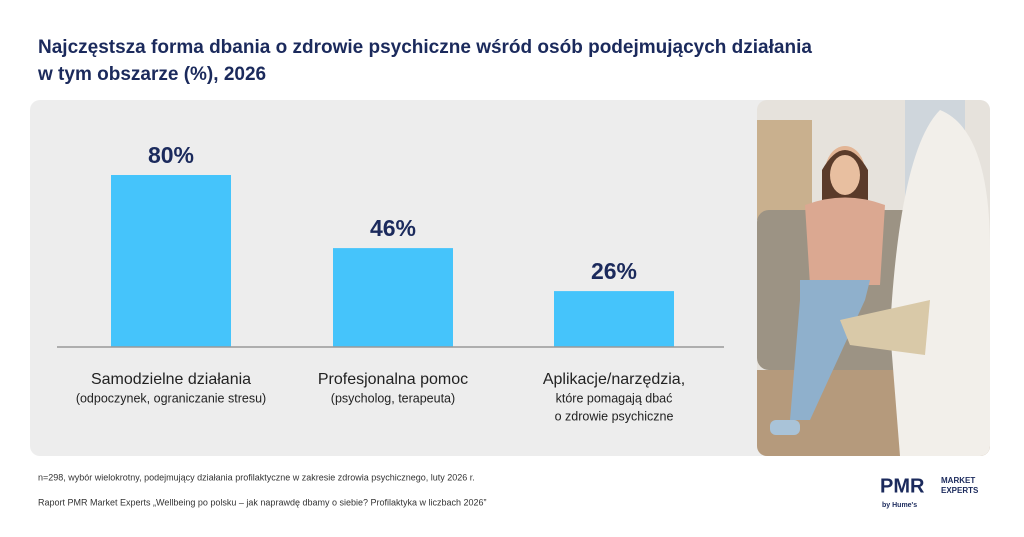 The image size is (1024, 537). Describe the element at coordinates (958, 480) in the screenshot. I see `logo-line: MARKET` at that location.